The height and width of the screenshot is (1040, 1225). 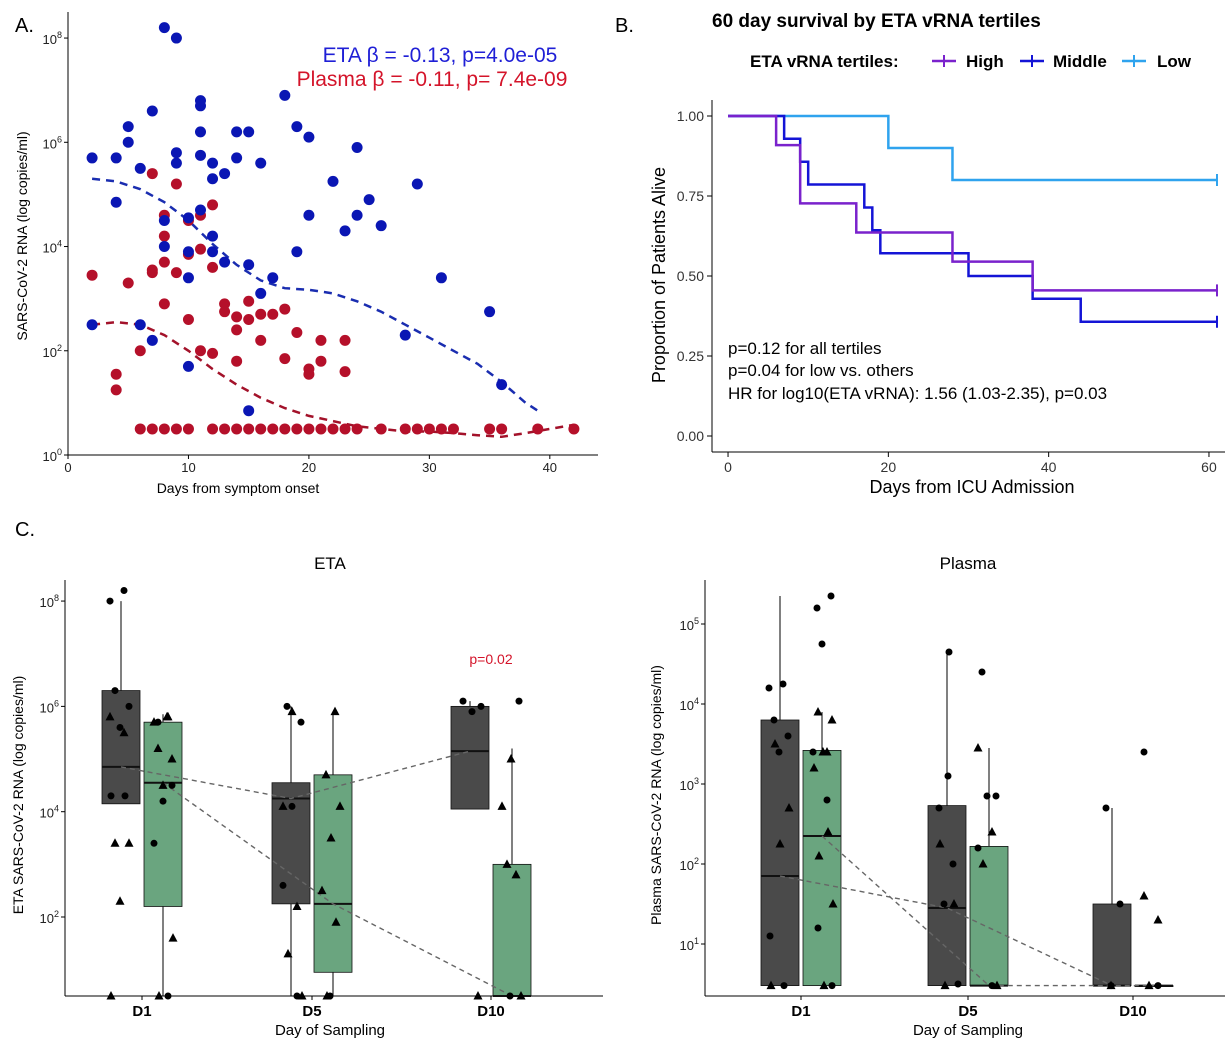 What do you see at coordinates (805, 348) in the screenshot?
I see `stat-line-1: p=0.12 for all tertiles` at bounding box center [805, 348].